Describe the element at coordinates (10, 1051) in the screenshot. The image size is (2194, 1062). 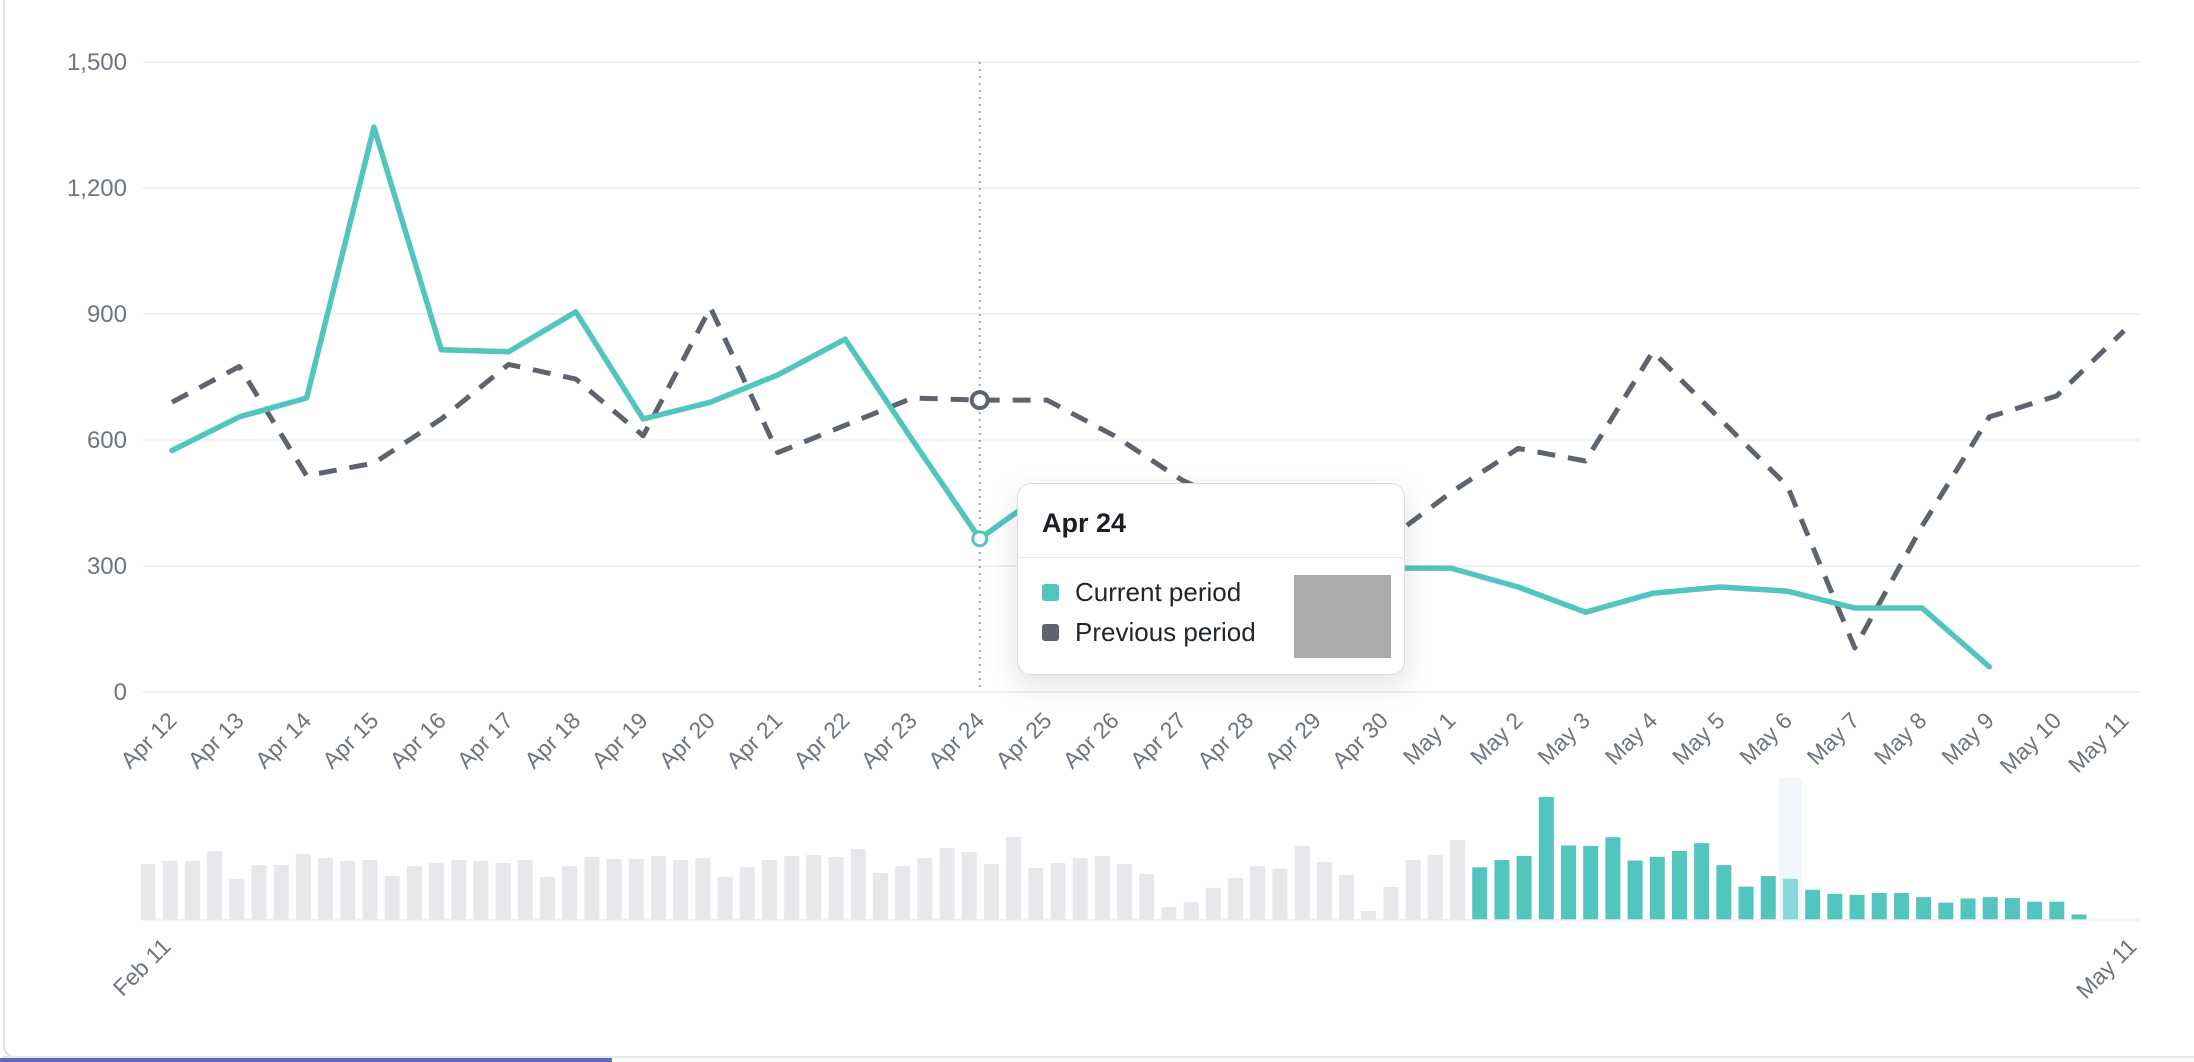
I see `card-corner` at that location.